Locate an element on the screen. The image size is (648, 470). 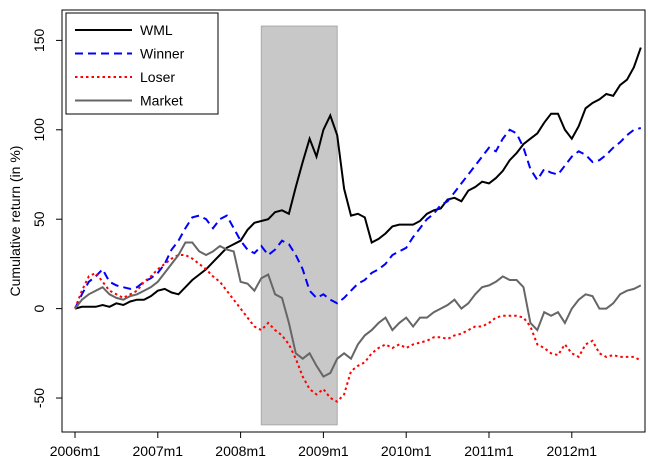
x-tick-label: 2010m1 is located at coordinates (406, 451).